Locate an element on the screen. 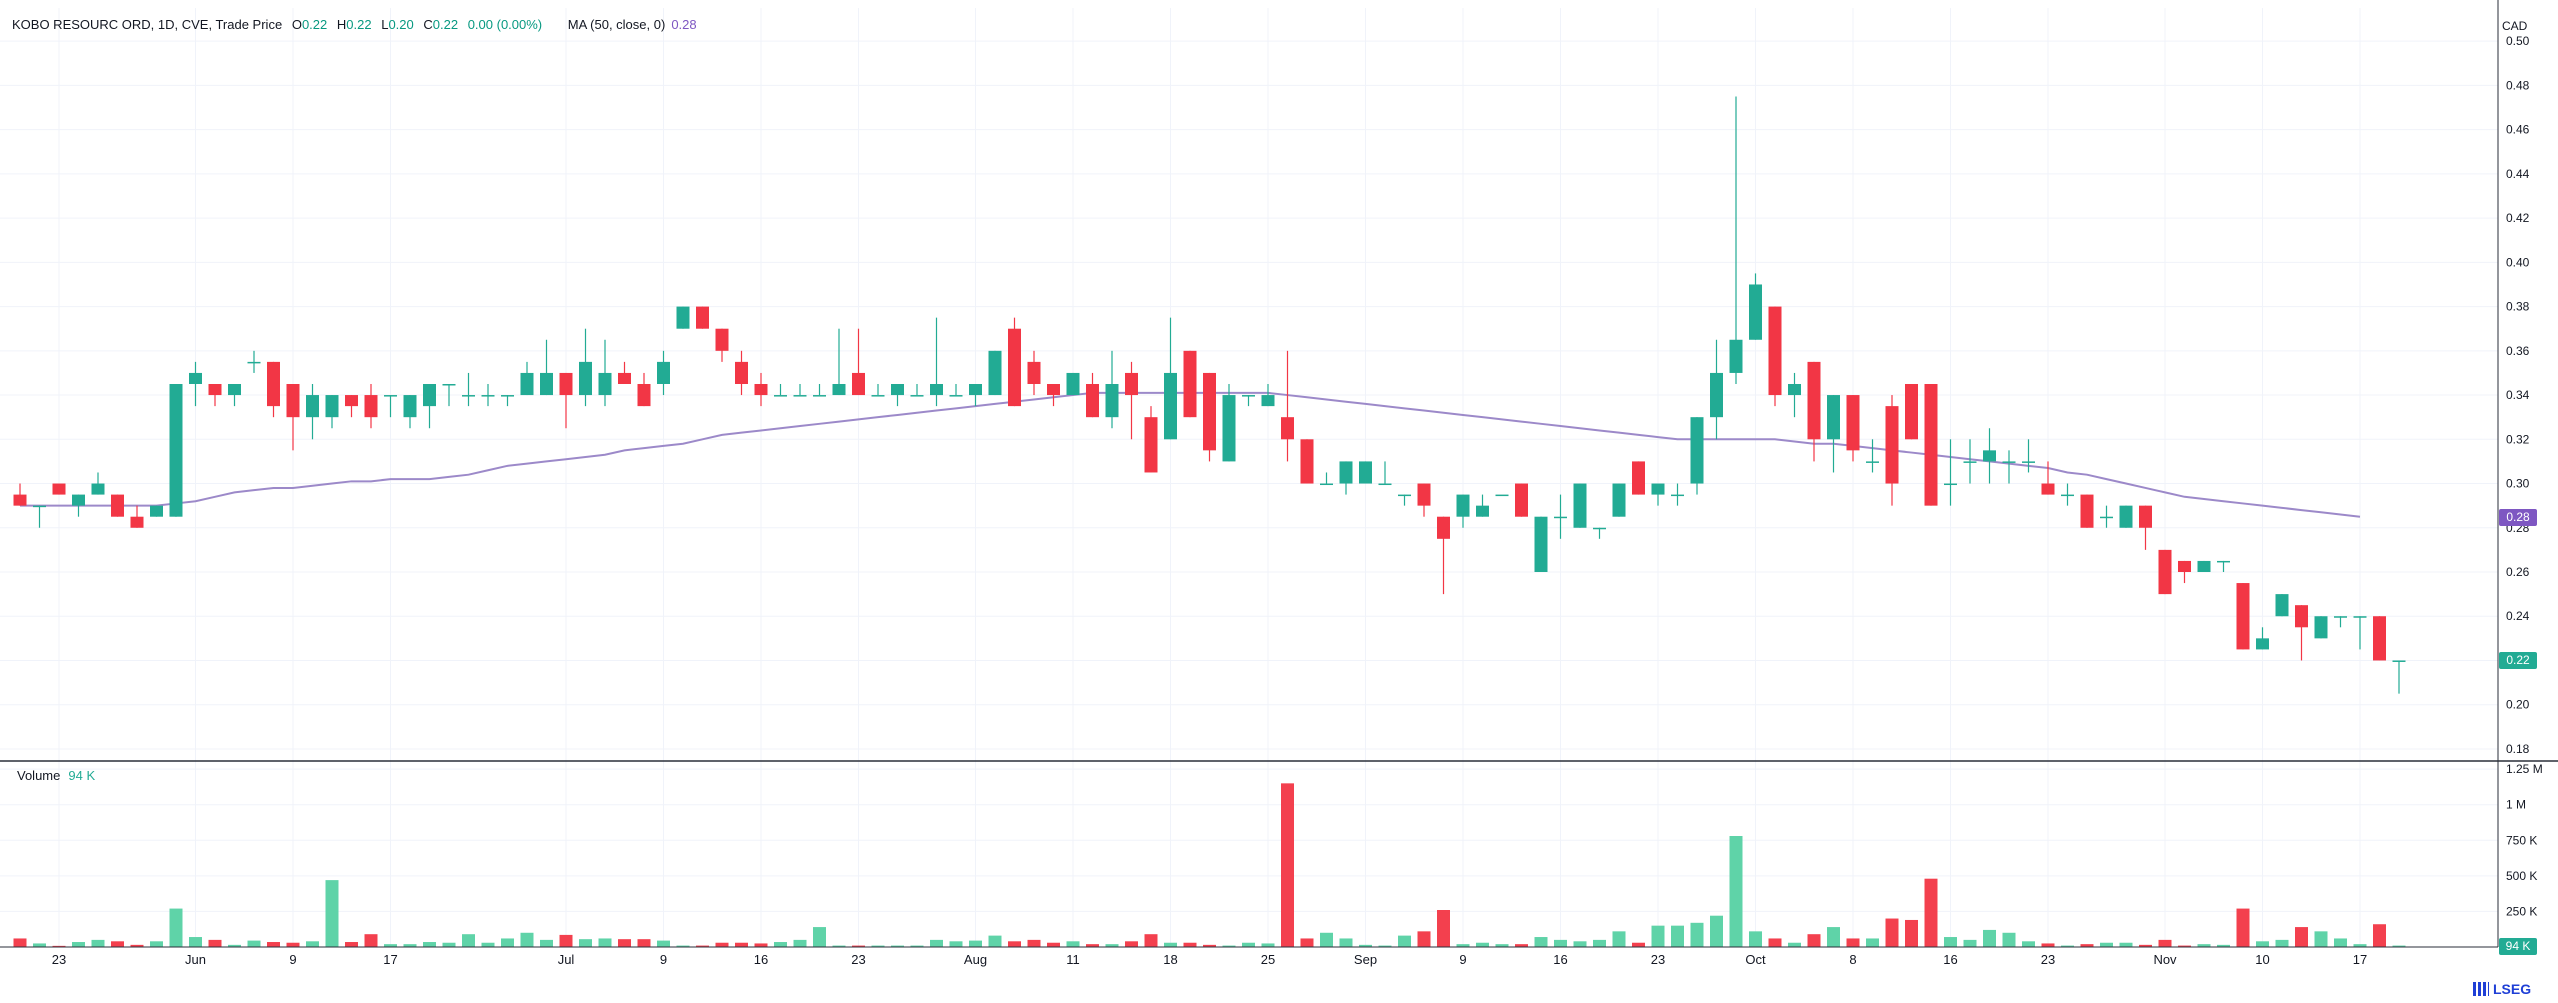 The width and height of the screenshot is (2558, 1003). symbol-title: KOBO RESOURC ORD, 1D, CVE, Trade Price is located at coordinates (147, 24).